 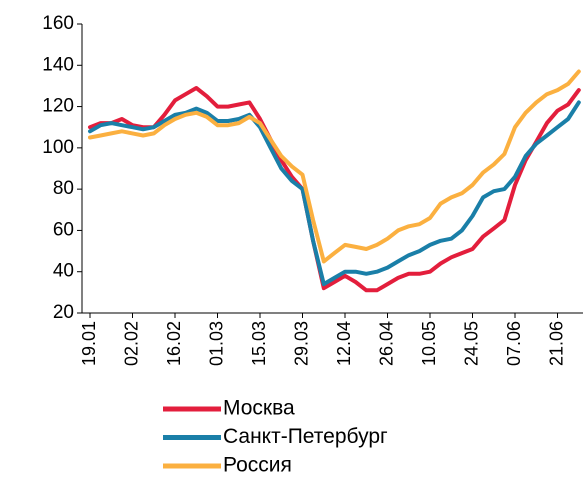 What do you see at coordinates (63, 229) in the screenshot?
I see `y-tick-label: 60` at bounding box center [63, 229].